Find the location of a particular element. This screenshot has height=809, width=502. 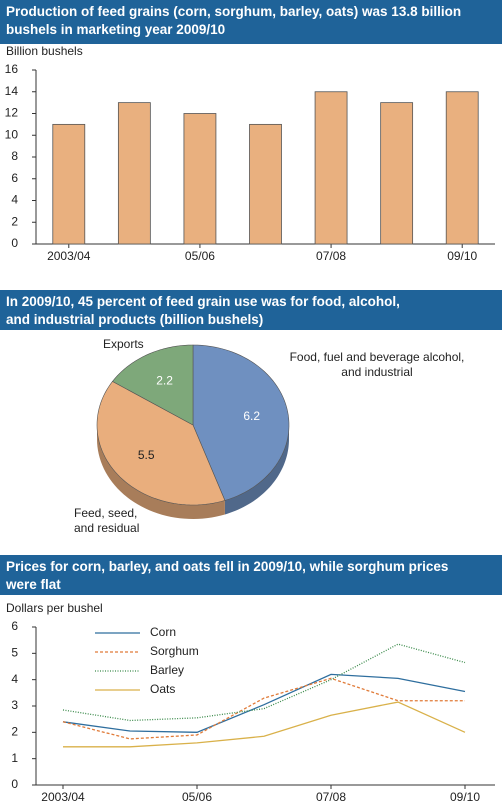

y-tick-label: 5 is located at coordinates (14, 653).